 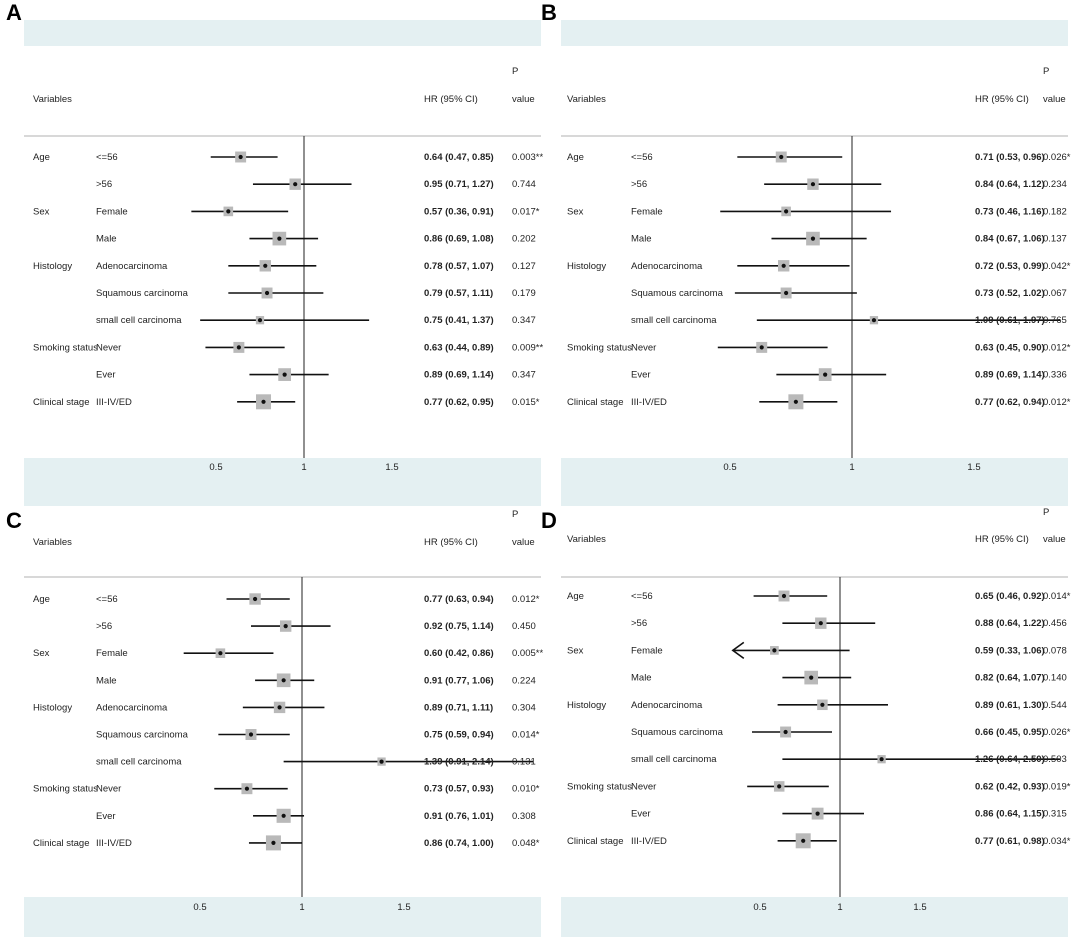 I want to click on p-value: 0.308, so click(x=524, y=816).